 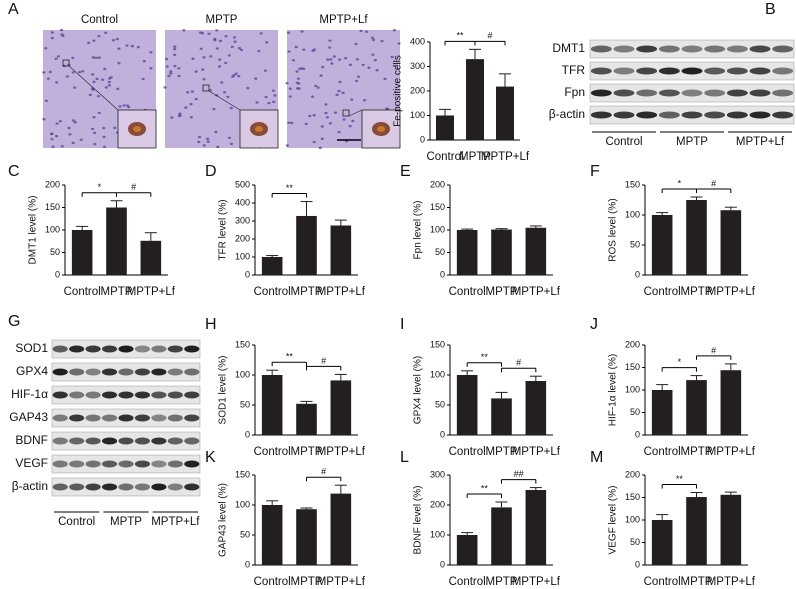 What do you see at coordinates (404, 457) in the screenshot?
I see `panel-label: L` at bounding box center [404, 457].